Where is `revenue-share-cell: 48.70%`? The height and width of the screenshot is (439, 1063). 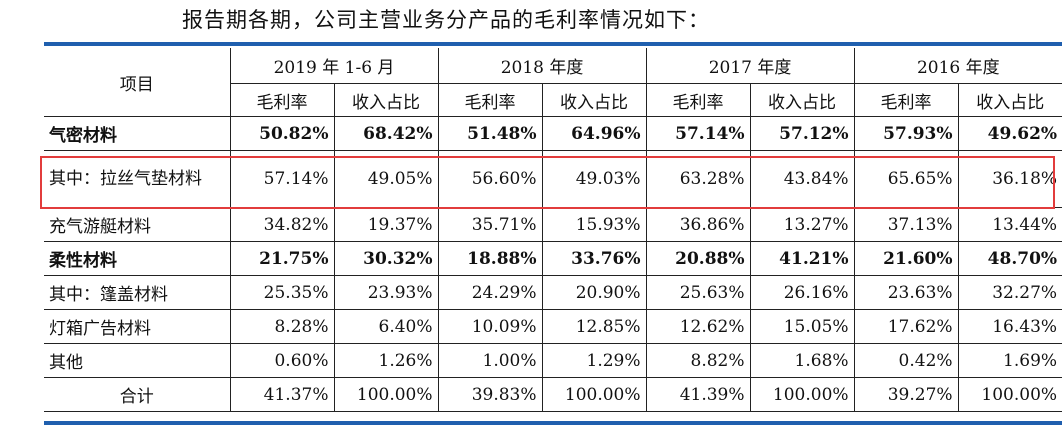
revenue-share-cell: 48.70% is located at coordinates (1010, 258).